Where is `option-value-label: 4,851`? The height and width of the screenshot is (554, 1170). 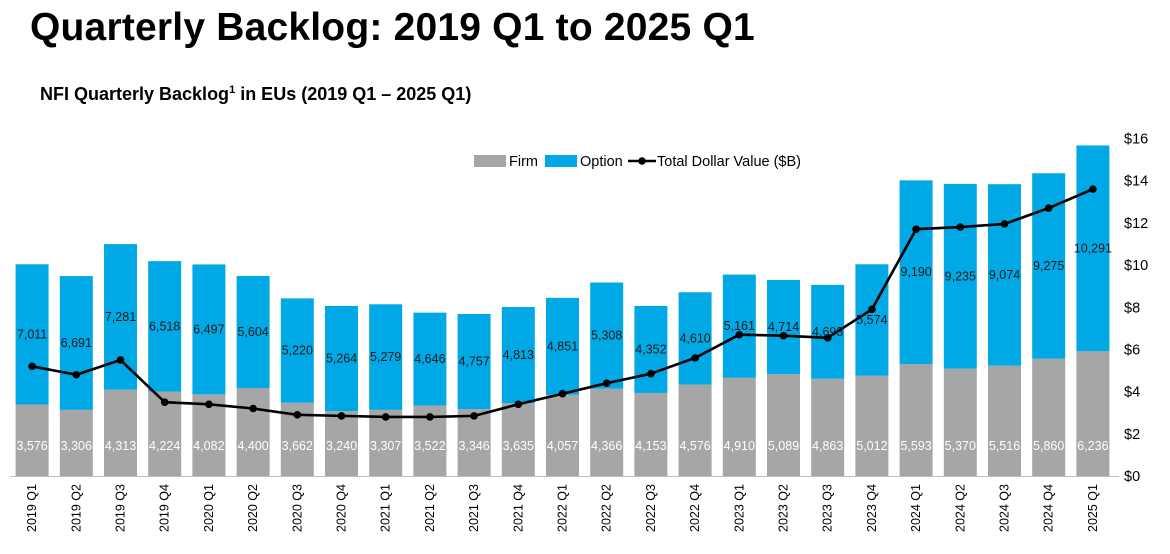 option-value-label: 4,851 is located at coordinates (562, 346).